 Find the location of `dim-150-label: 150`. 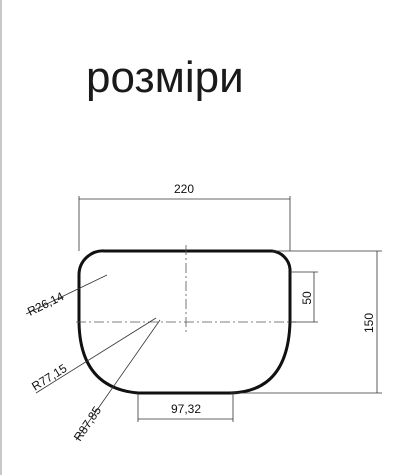

dim-150-label: 150 is located at coordinates (369, 323).